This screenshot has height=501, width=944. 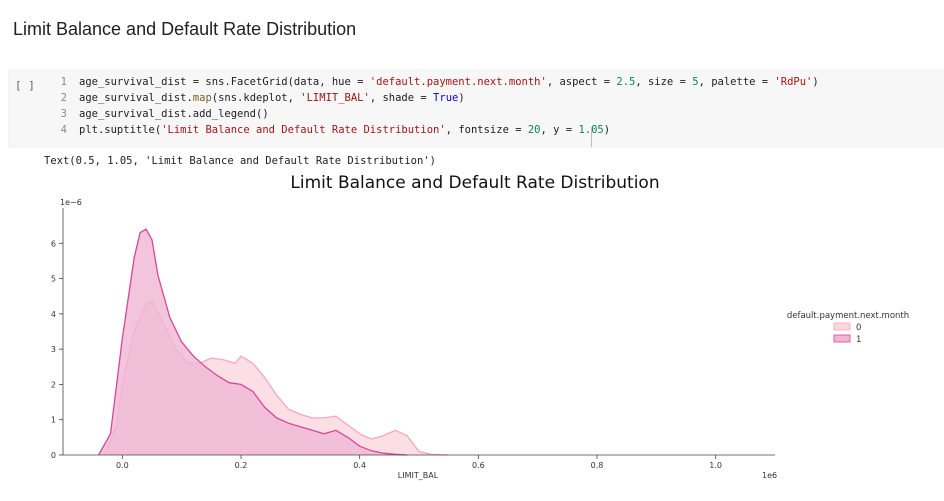 What do you see at coordinates (53, 384) in the screenshot?
I see `y-tick-label: 2` at bounding box center [53, 384].